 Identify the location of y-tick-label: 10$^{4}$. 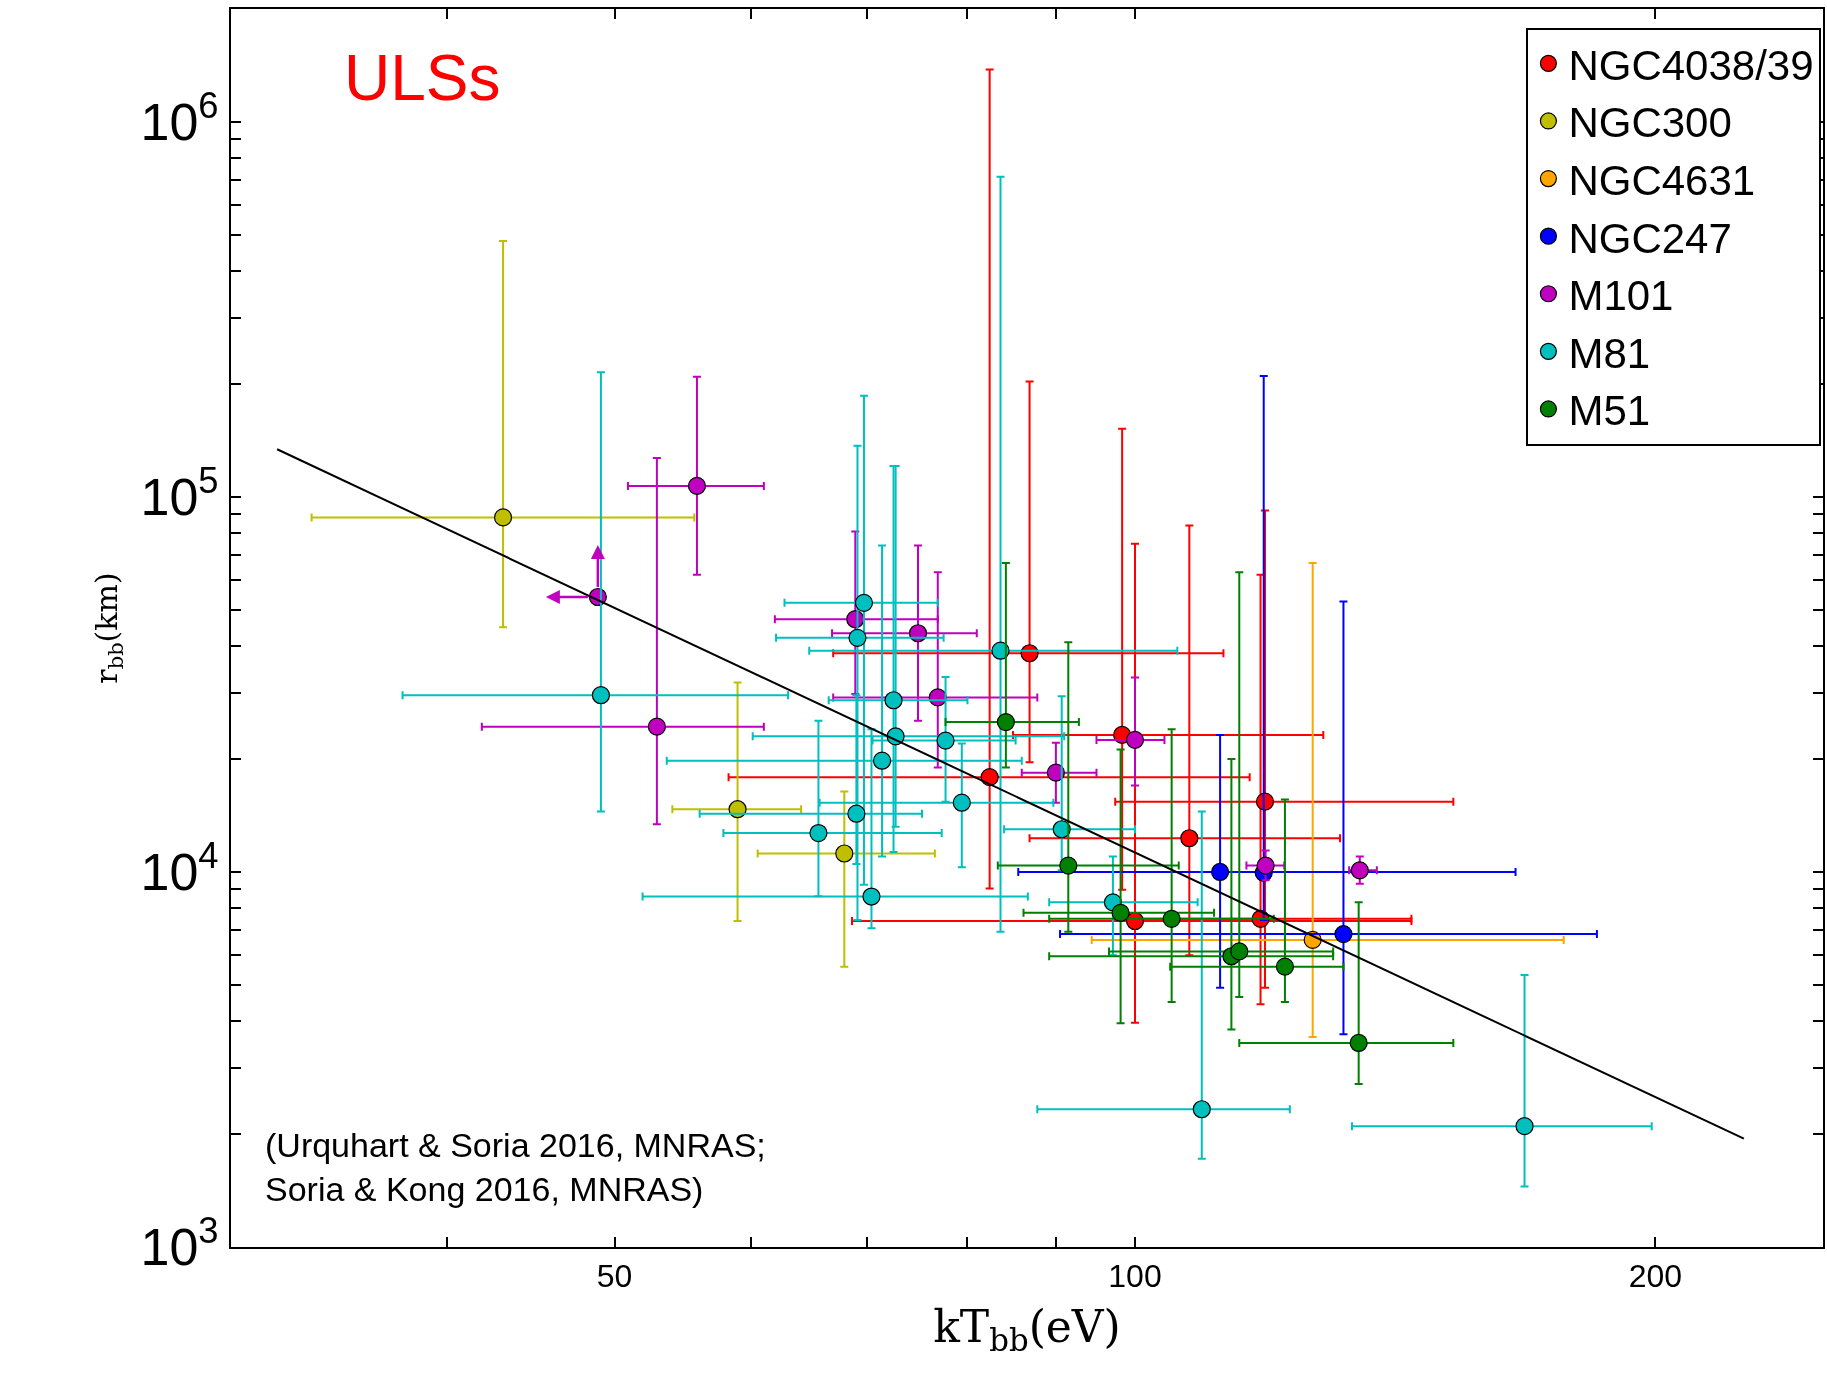
(179, 868).